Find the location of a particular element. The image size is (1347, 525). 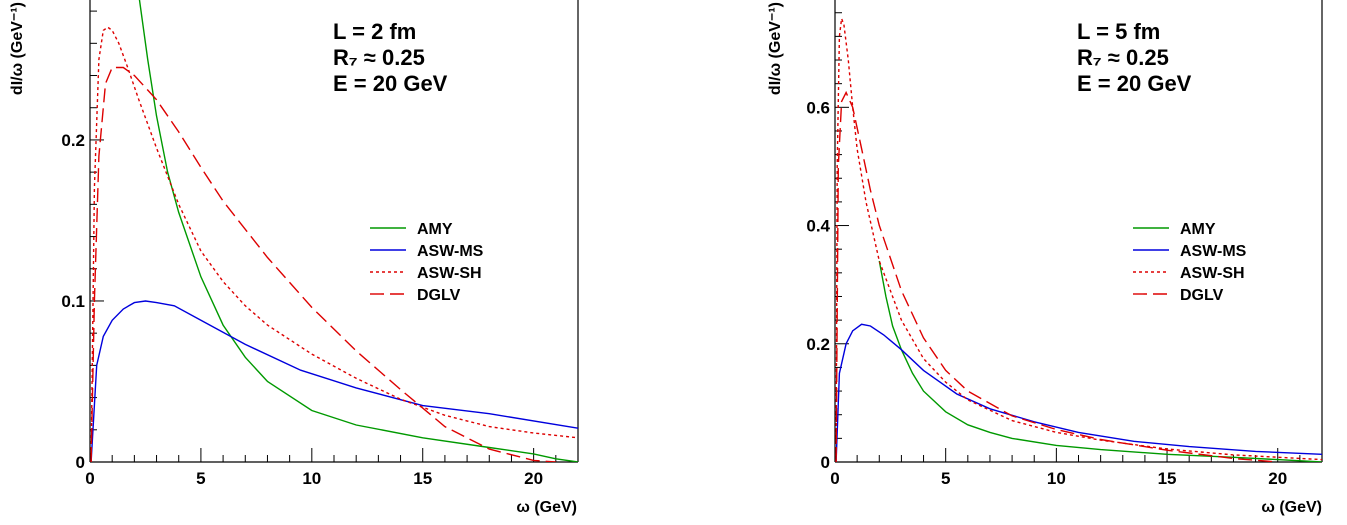

y-tick-label: 0.6 is located at coordinates (818, 107).